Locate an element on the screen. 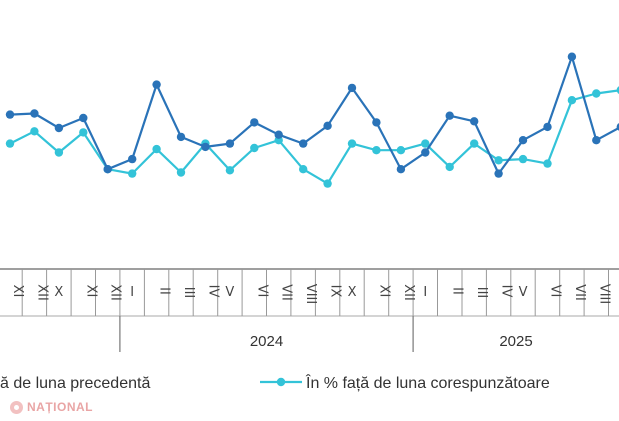 The height and width of the screenshot is (421, 619). year-label: 2025 is located at coordinates (515, 341).